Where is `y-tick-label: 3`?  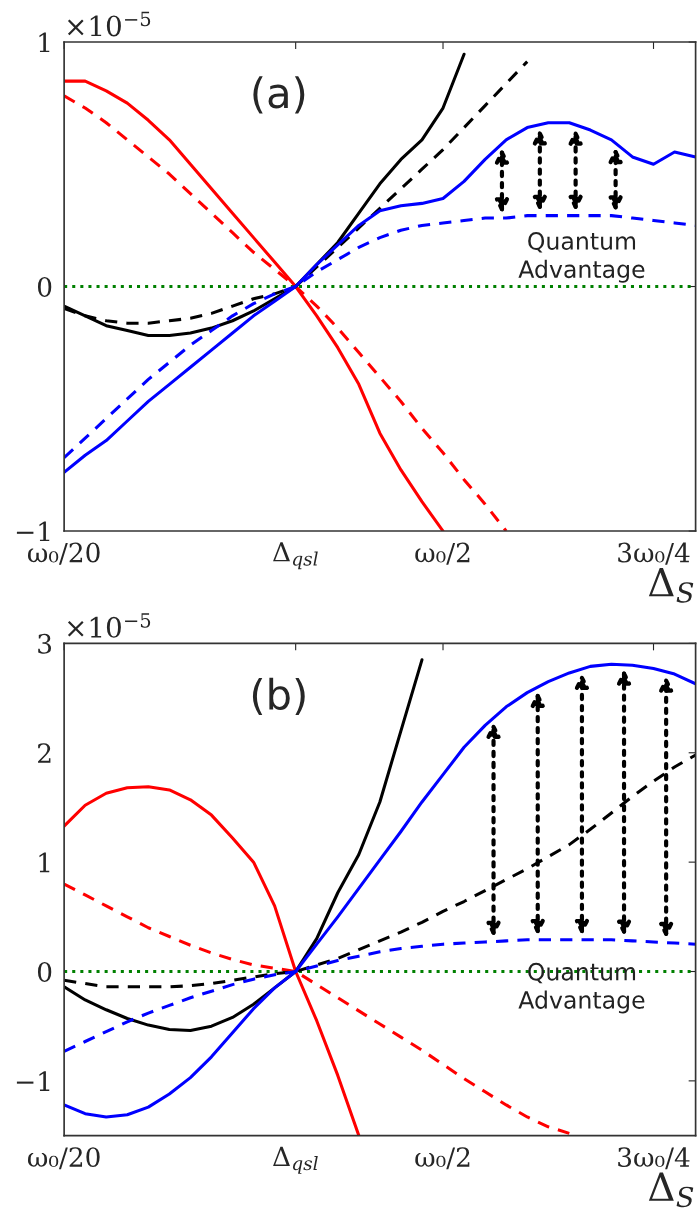
y-tick-label: 3 is located at coordinates (45, 643).